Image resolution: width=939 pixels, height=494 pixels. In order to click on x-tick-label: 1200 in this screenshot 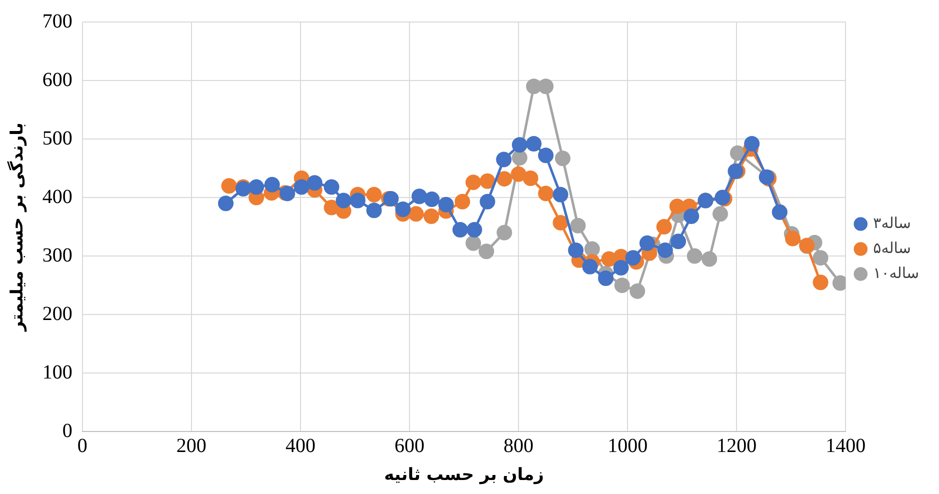, I will do `click(736, 445)`.